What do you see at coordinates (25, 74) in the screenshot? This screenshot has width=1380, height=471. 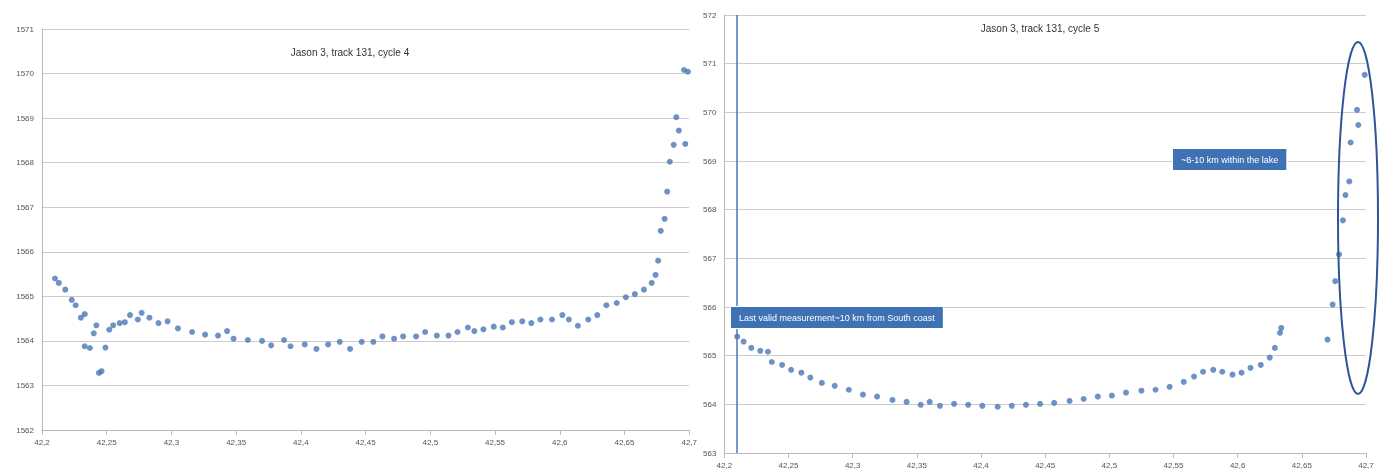 I see `y-tick-label: 1570` at bounding box center [25, 74].